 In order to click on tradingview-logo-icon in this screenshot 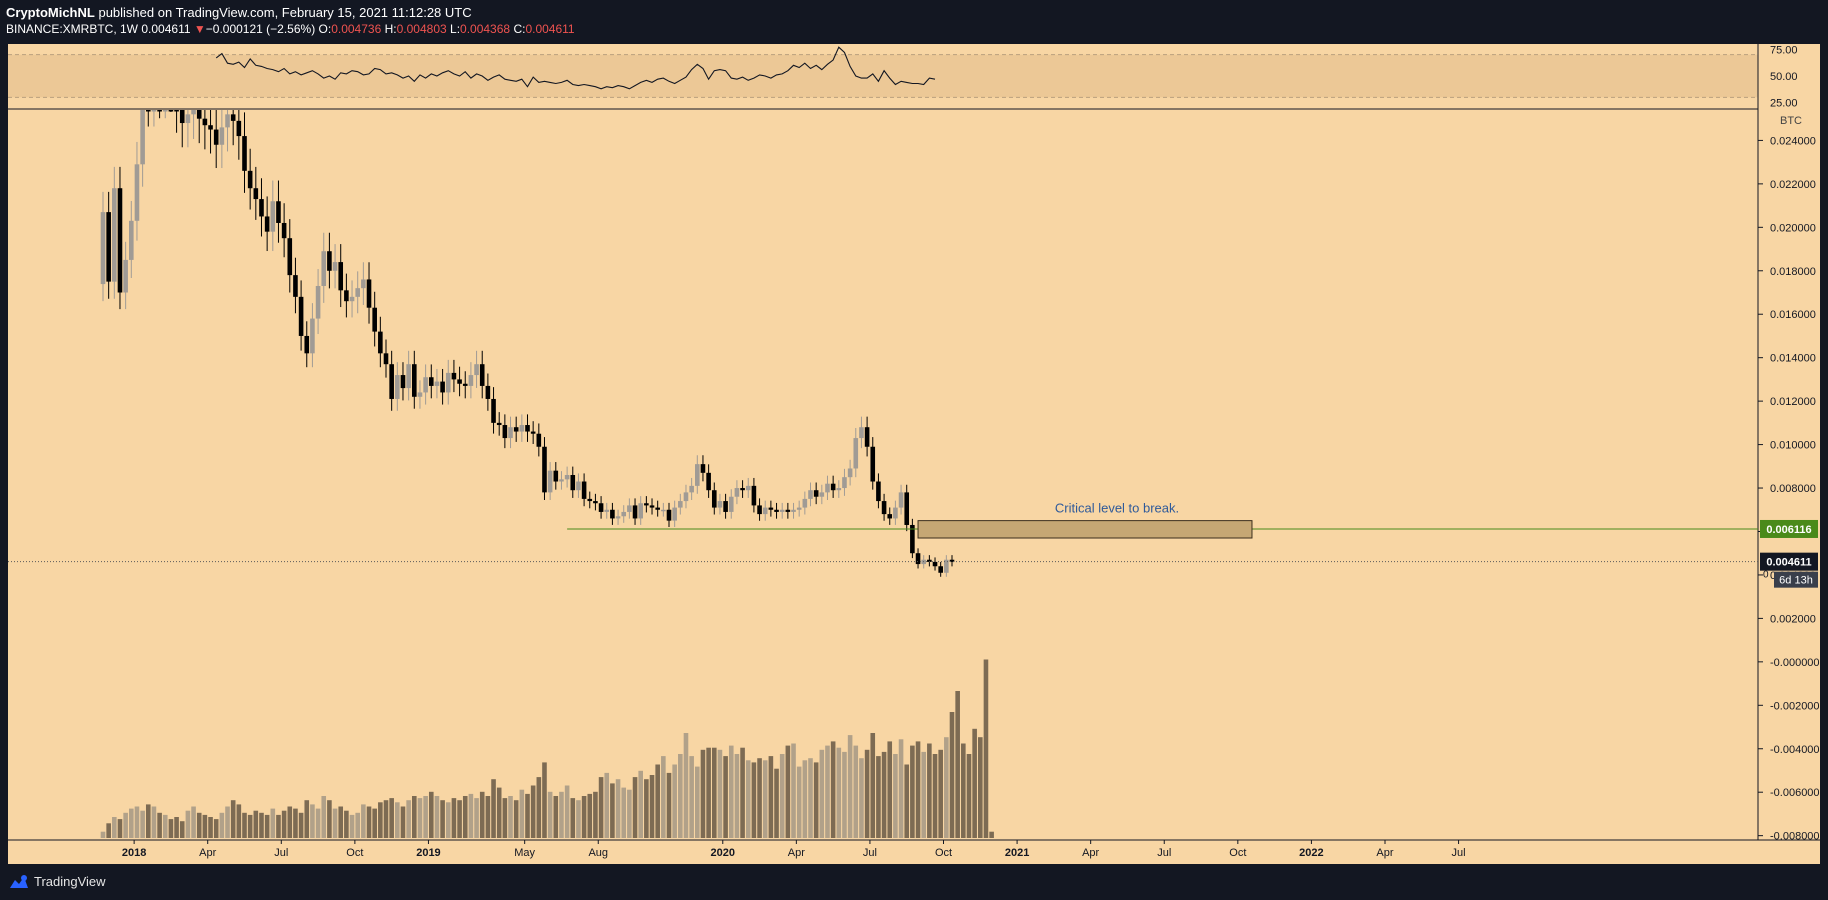, I will do `click(19, 882)`.